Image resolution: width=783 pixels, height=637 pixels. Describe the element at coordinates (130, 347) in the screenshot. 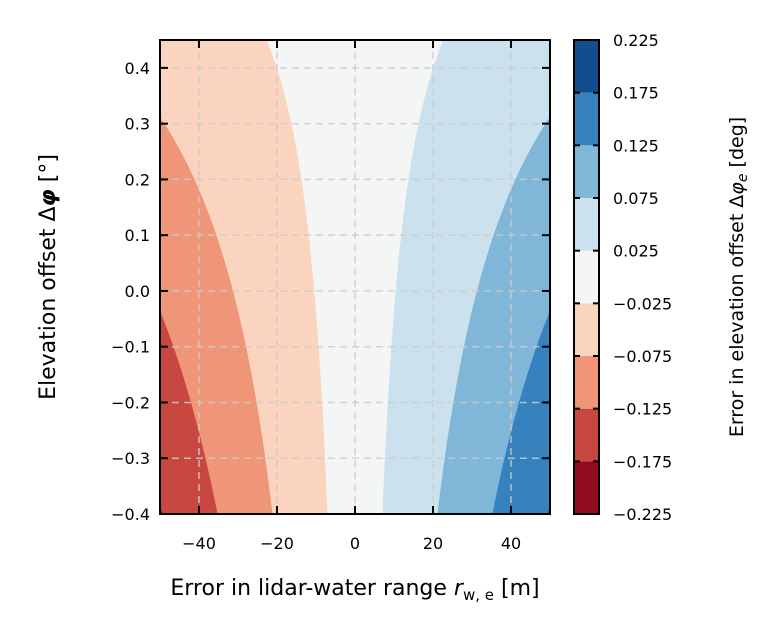

I see `y-tick-label: −0.1` at that location.